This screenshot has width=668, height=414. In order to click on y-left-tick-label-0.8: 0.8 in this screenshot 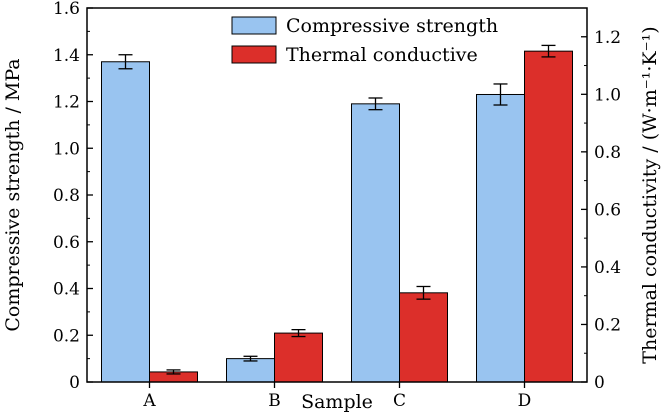, I will do `click(66, 196)`.